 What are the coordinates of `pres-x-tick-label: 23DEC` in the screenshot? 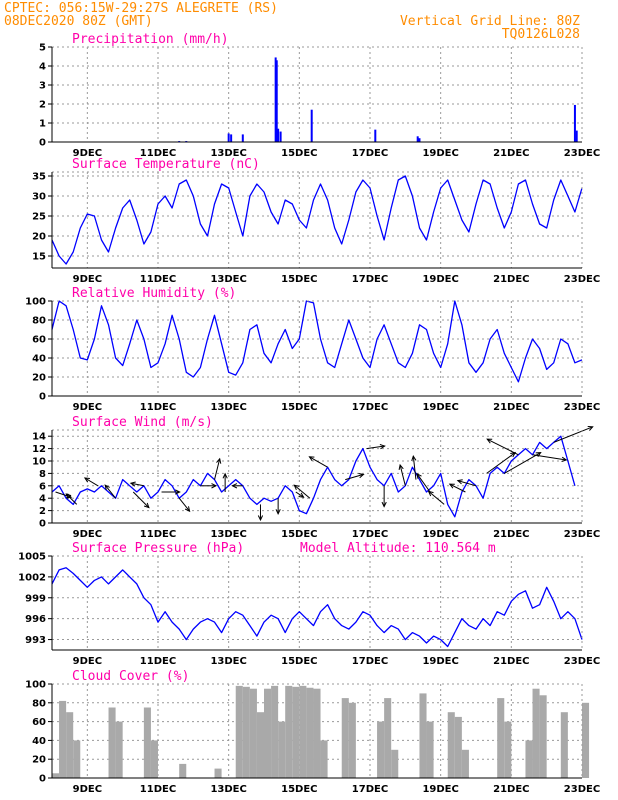 It's located at (582, 661).